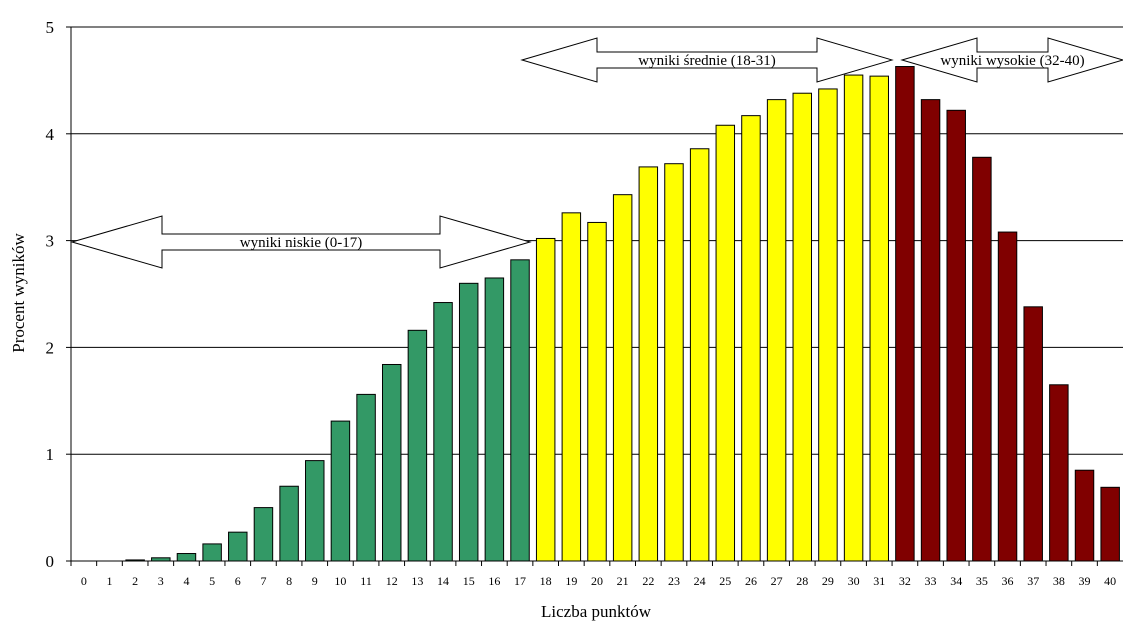 The width and height of the screenshot is (1123, 624). I want to click on x-tick-label: 39, so click(1085, 581).